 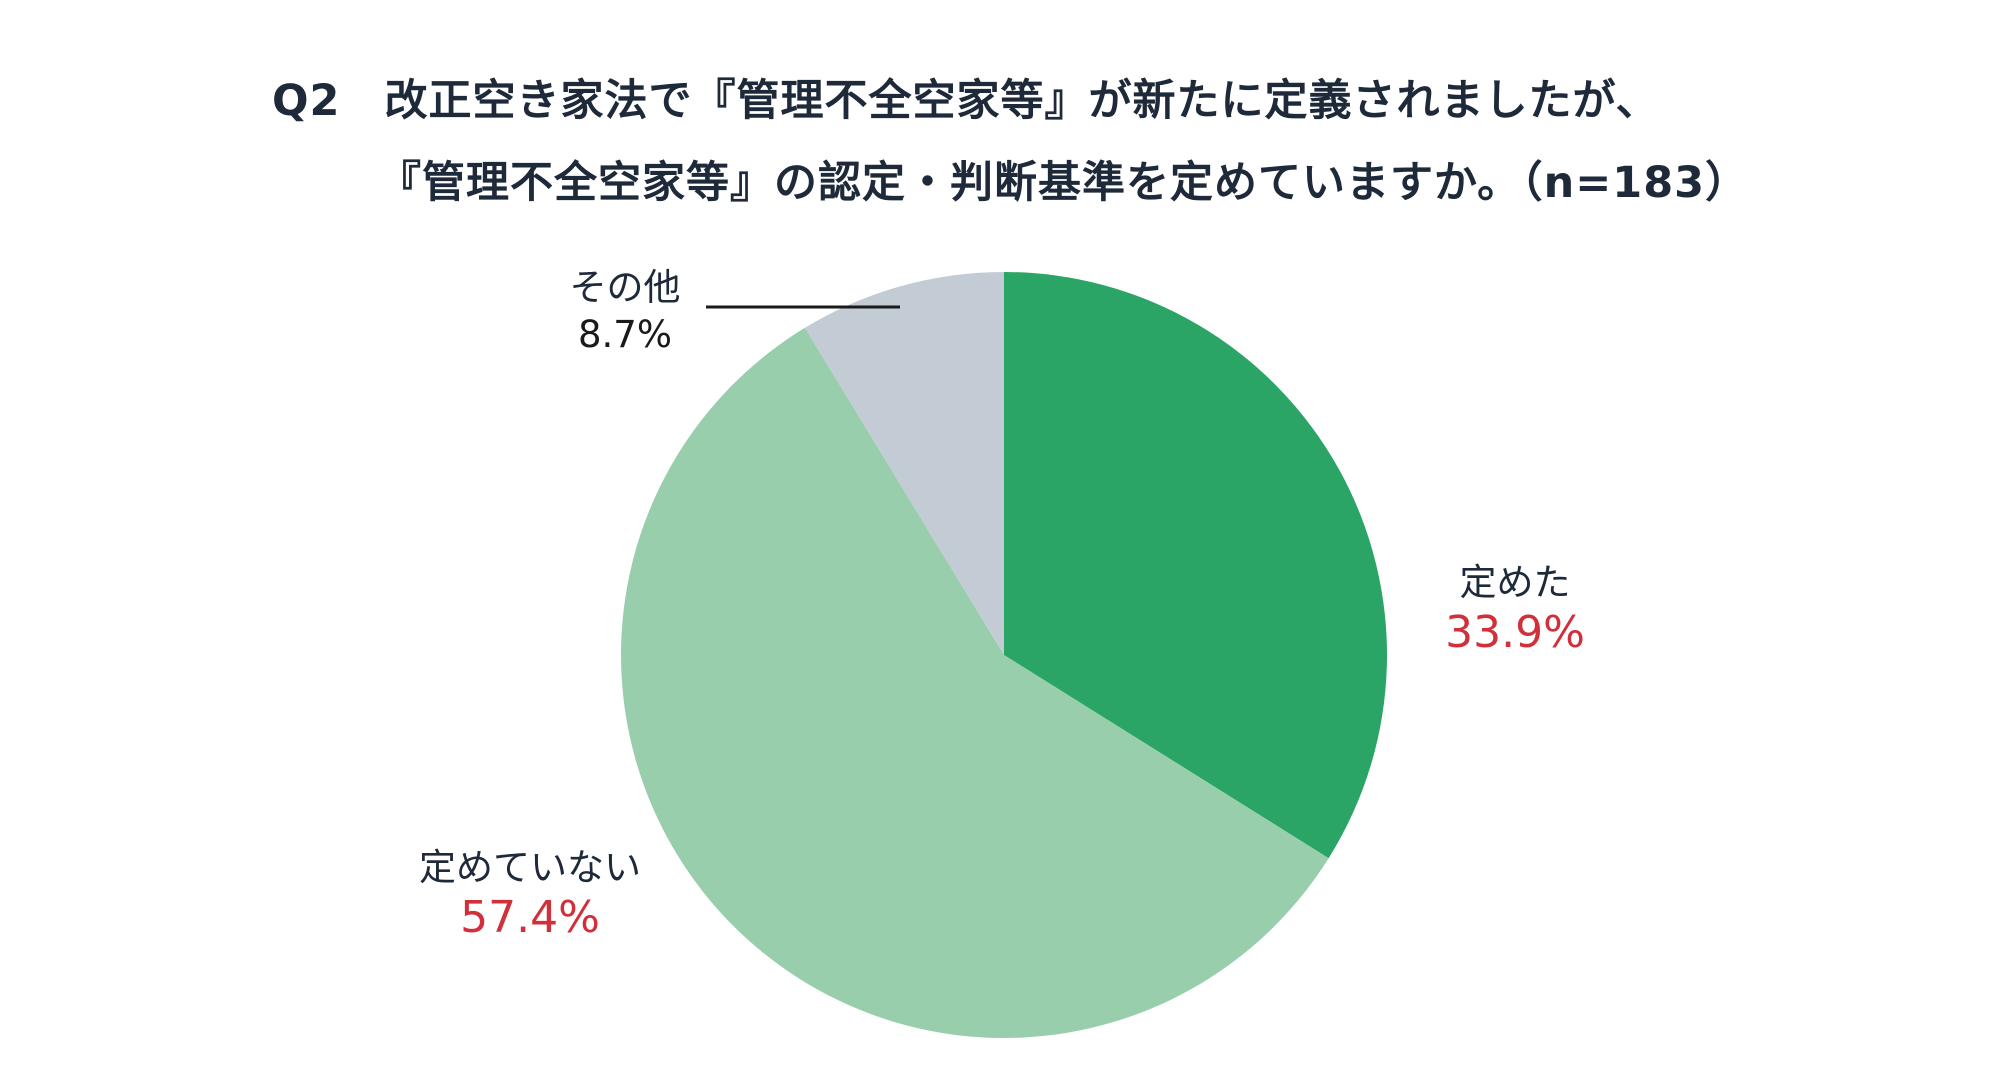 What do you see at coordinates (1515, 582) in the screenshot?
I see `slice-category-label: 定めた` at bounding box center [1515, 582].